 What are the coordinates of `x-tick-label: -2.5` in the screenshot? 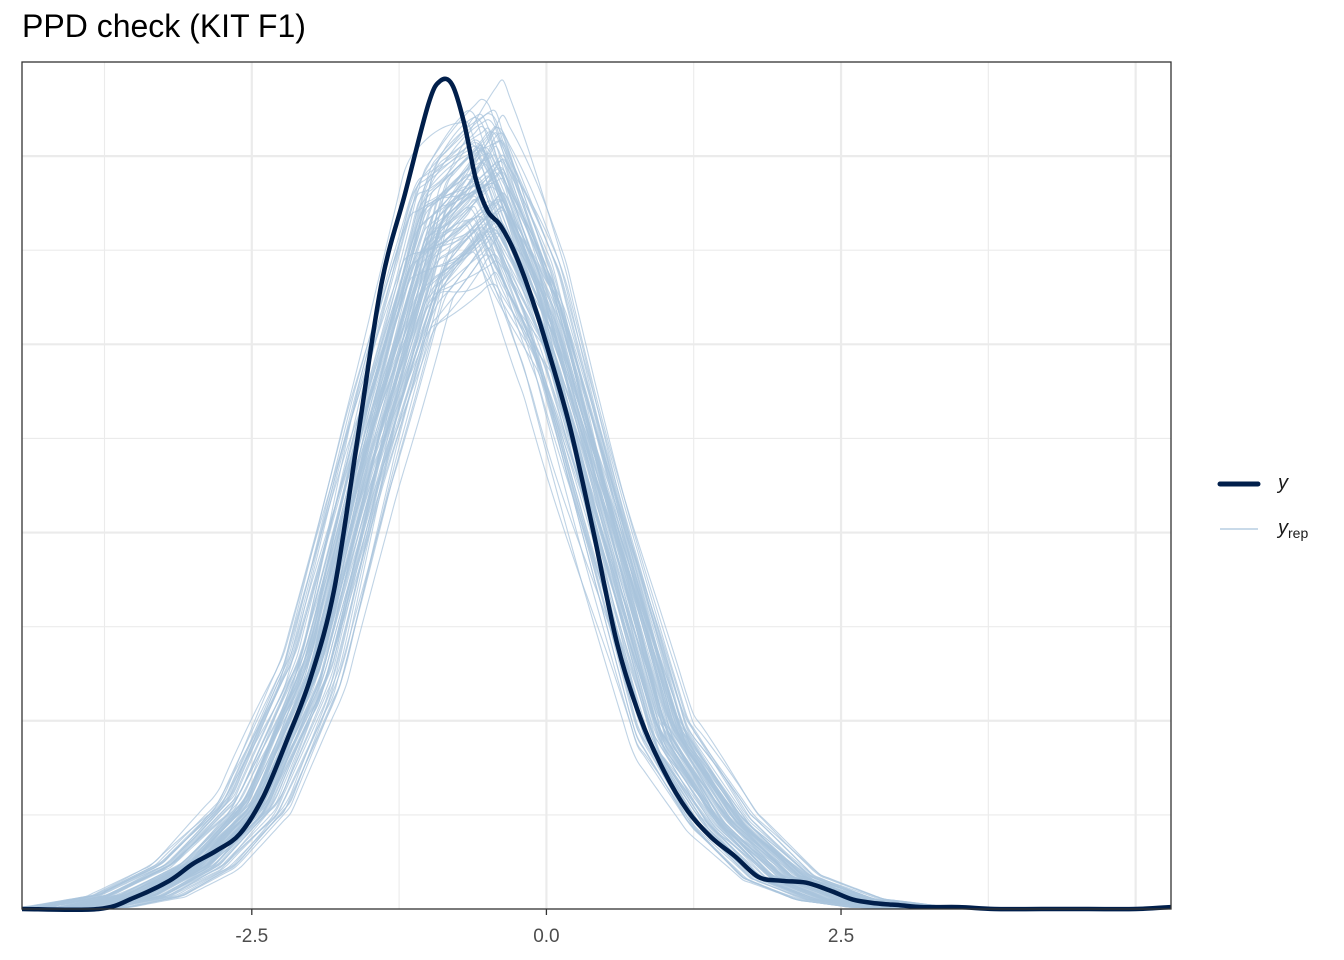 It's located at (251, 936).